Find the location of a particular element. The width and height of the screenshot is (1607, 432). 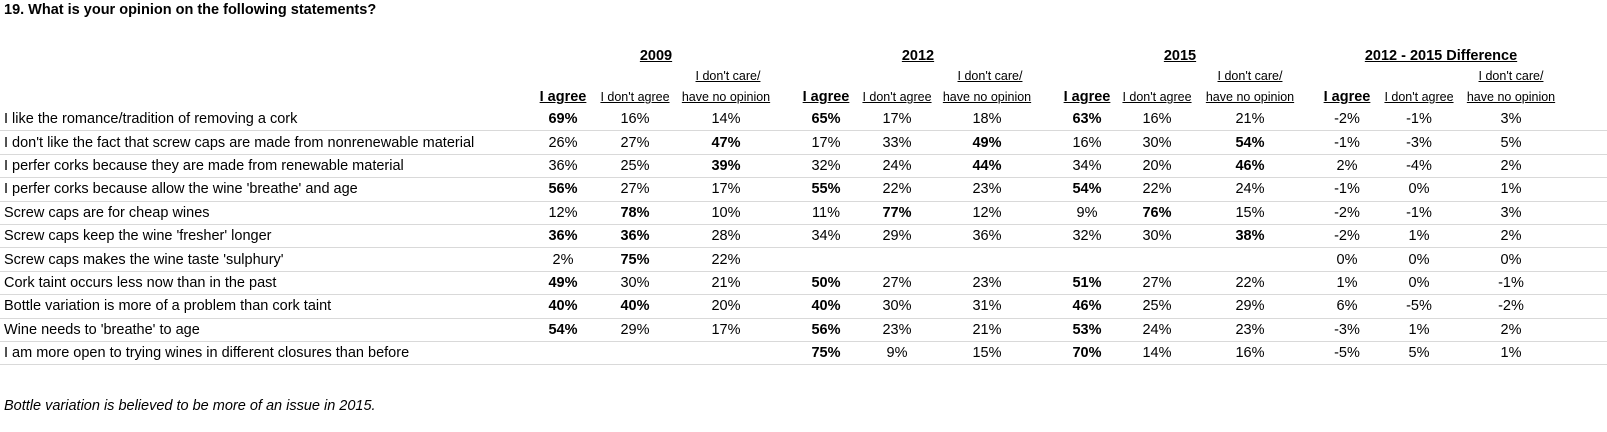

value-cell: 51% is located at coordinates (1087, 282).